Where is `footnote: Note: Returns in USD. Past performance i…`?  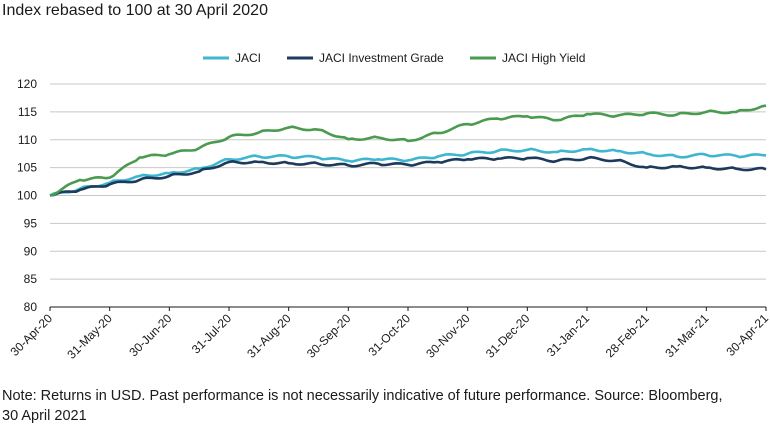 footnote: Note: Returns in USD. Past performance i… is located at coordinates (362, 406).